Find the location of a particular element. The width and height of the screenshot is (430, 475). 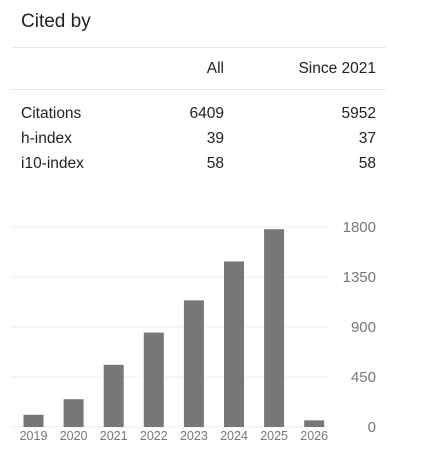

x-tick-label-2019: 2019 is located at coordinates (34, 436).